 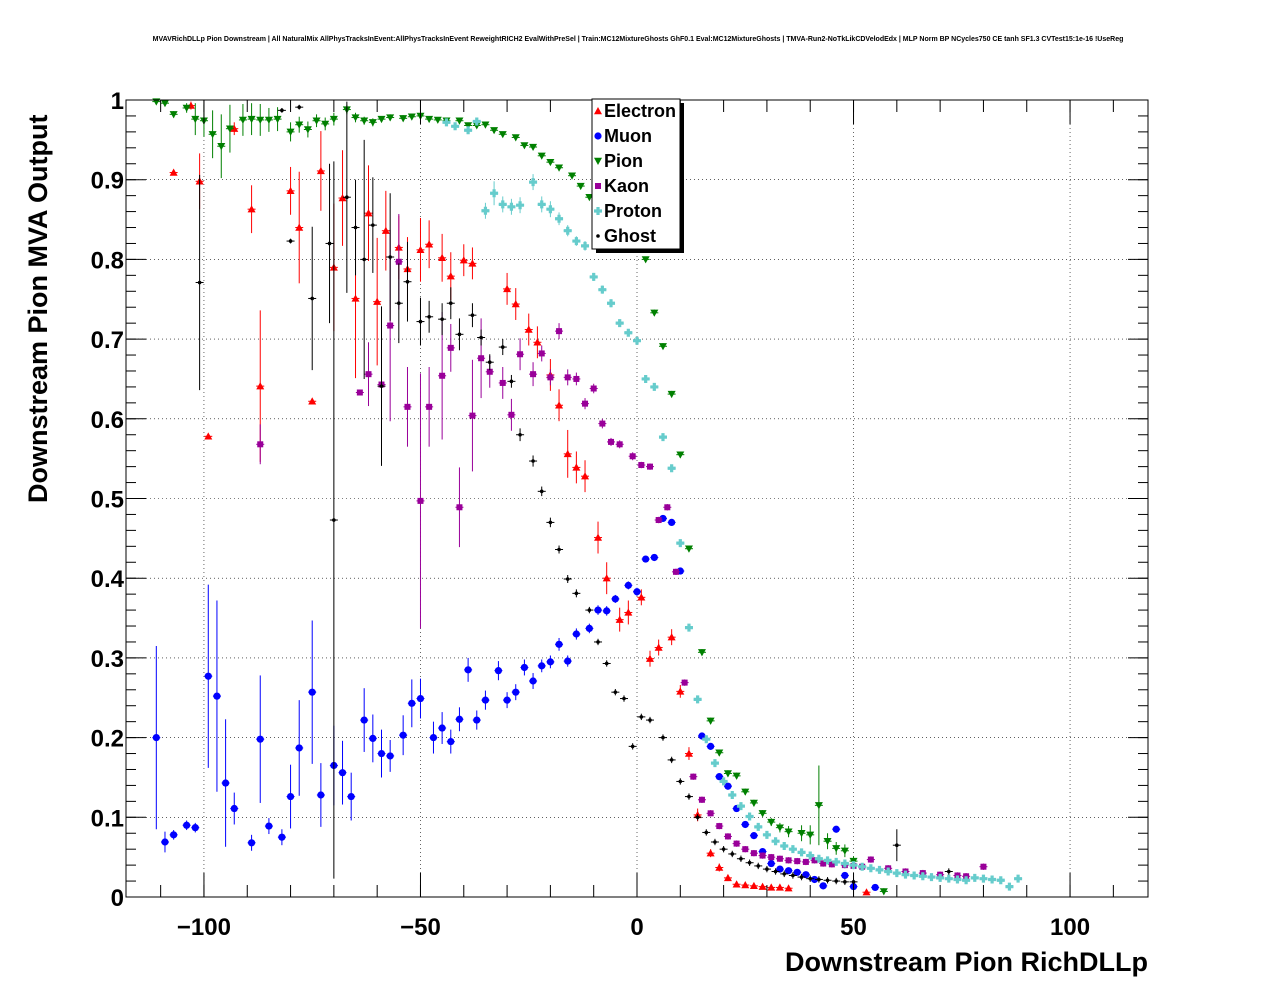 What do you see at coordinates (117, 101) in the screenshot?
I see `y-tick-label: 1` at bounding box center [117, 101].